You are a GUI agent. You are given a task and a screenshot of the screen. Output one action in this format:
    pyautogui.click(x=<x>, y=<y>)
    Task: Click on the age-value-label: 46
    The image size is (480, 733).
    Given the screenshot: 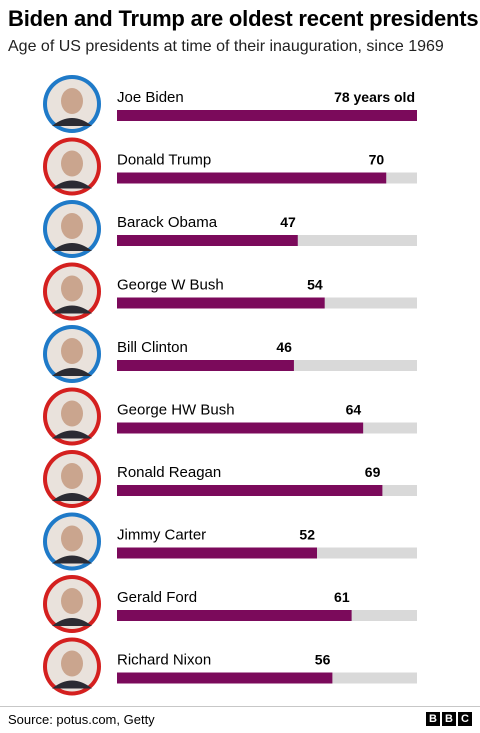 What is the action you would take?
    pyautogui.click(x=284, y=347)
    